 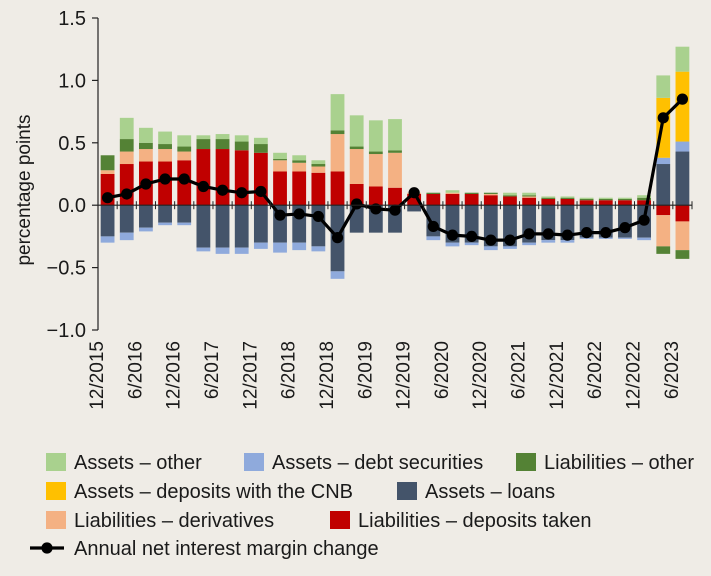 I want to click on x-tick-label: 6/2022, so click(x=595, y=370).